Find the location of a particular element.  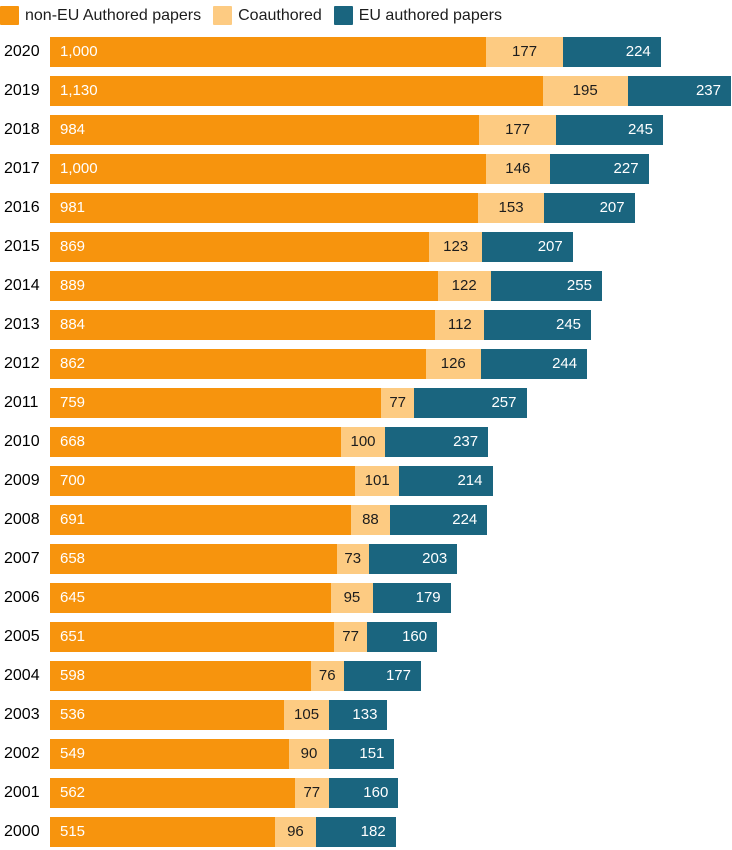

bar-segment-non-eu: 984 is located at coordinates (264, 129).